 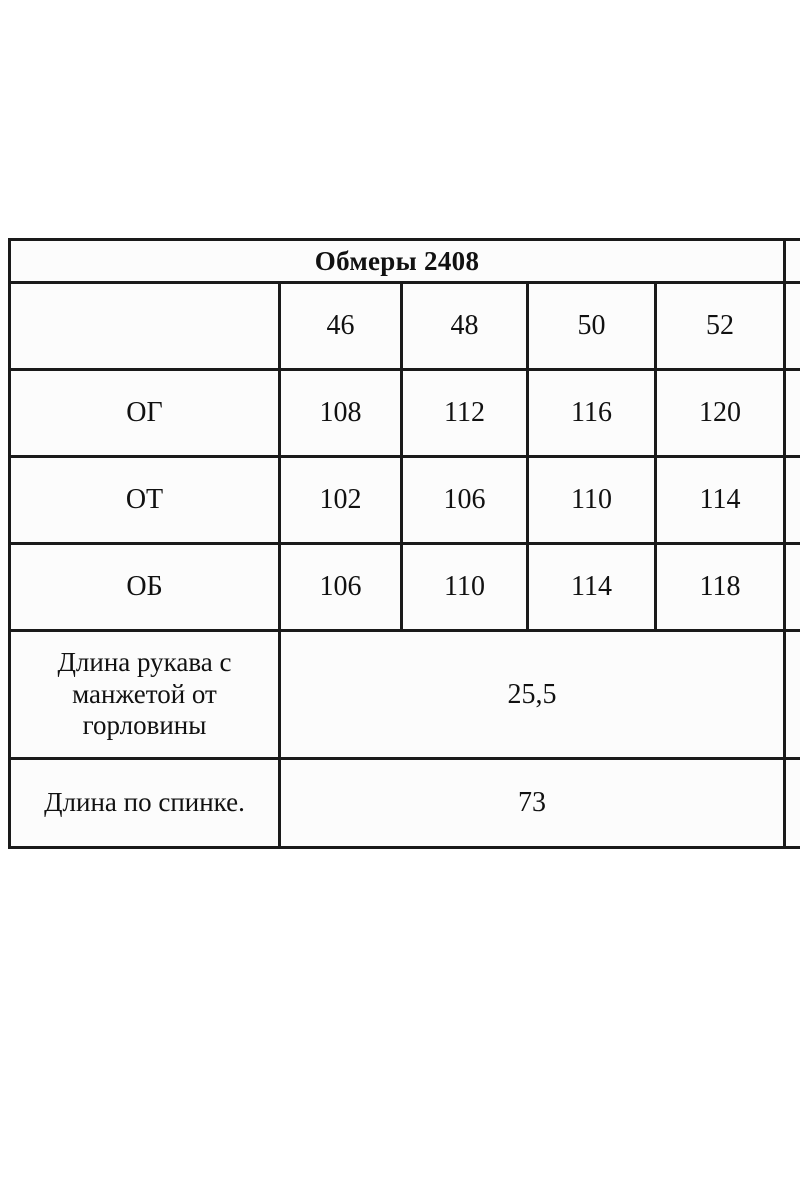 I want to click on clipped-column-sleeve-cell, so click(x=791, y=694).